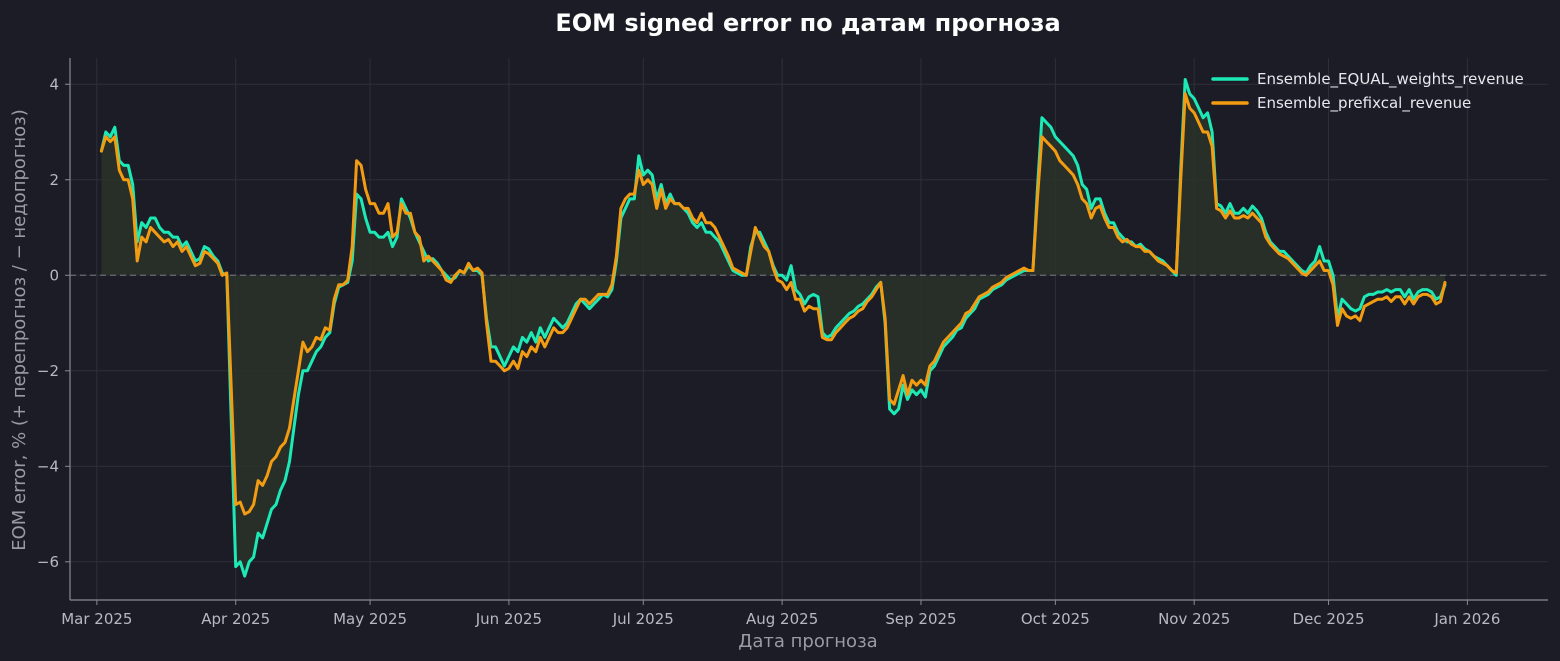 The image size is (1560, 661). What do you see at coordinates (54, 275) in the screenshot?
I see `y-tick-label: 0` at bounding box center [54, 275].